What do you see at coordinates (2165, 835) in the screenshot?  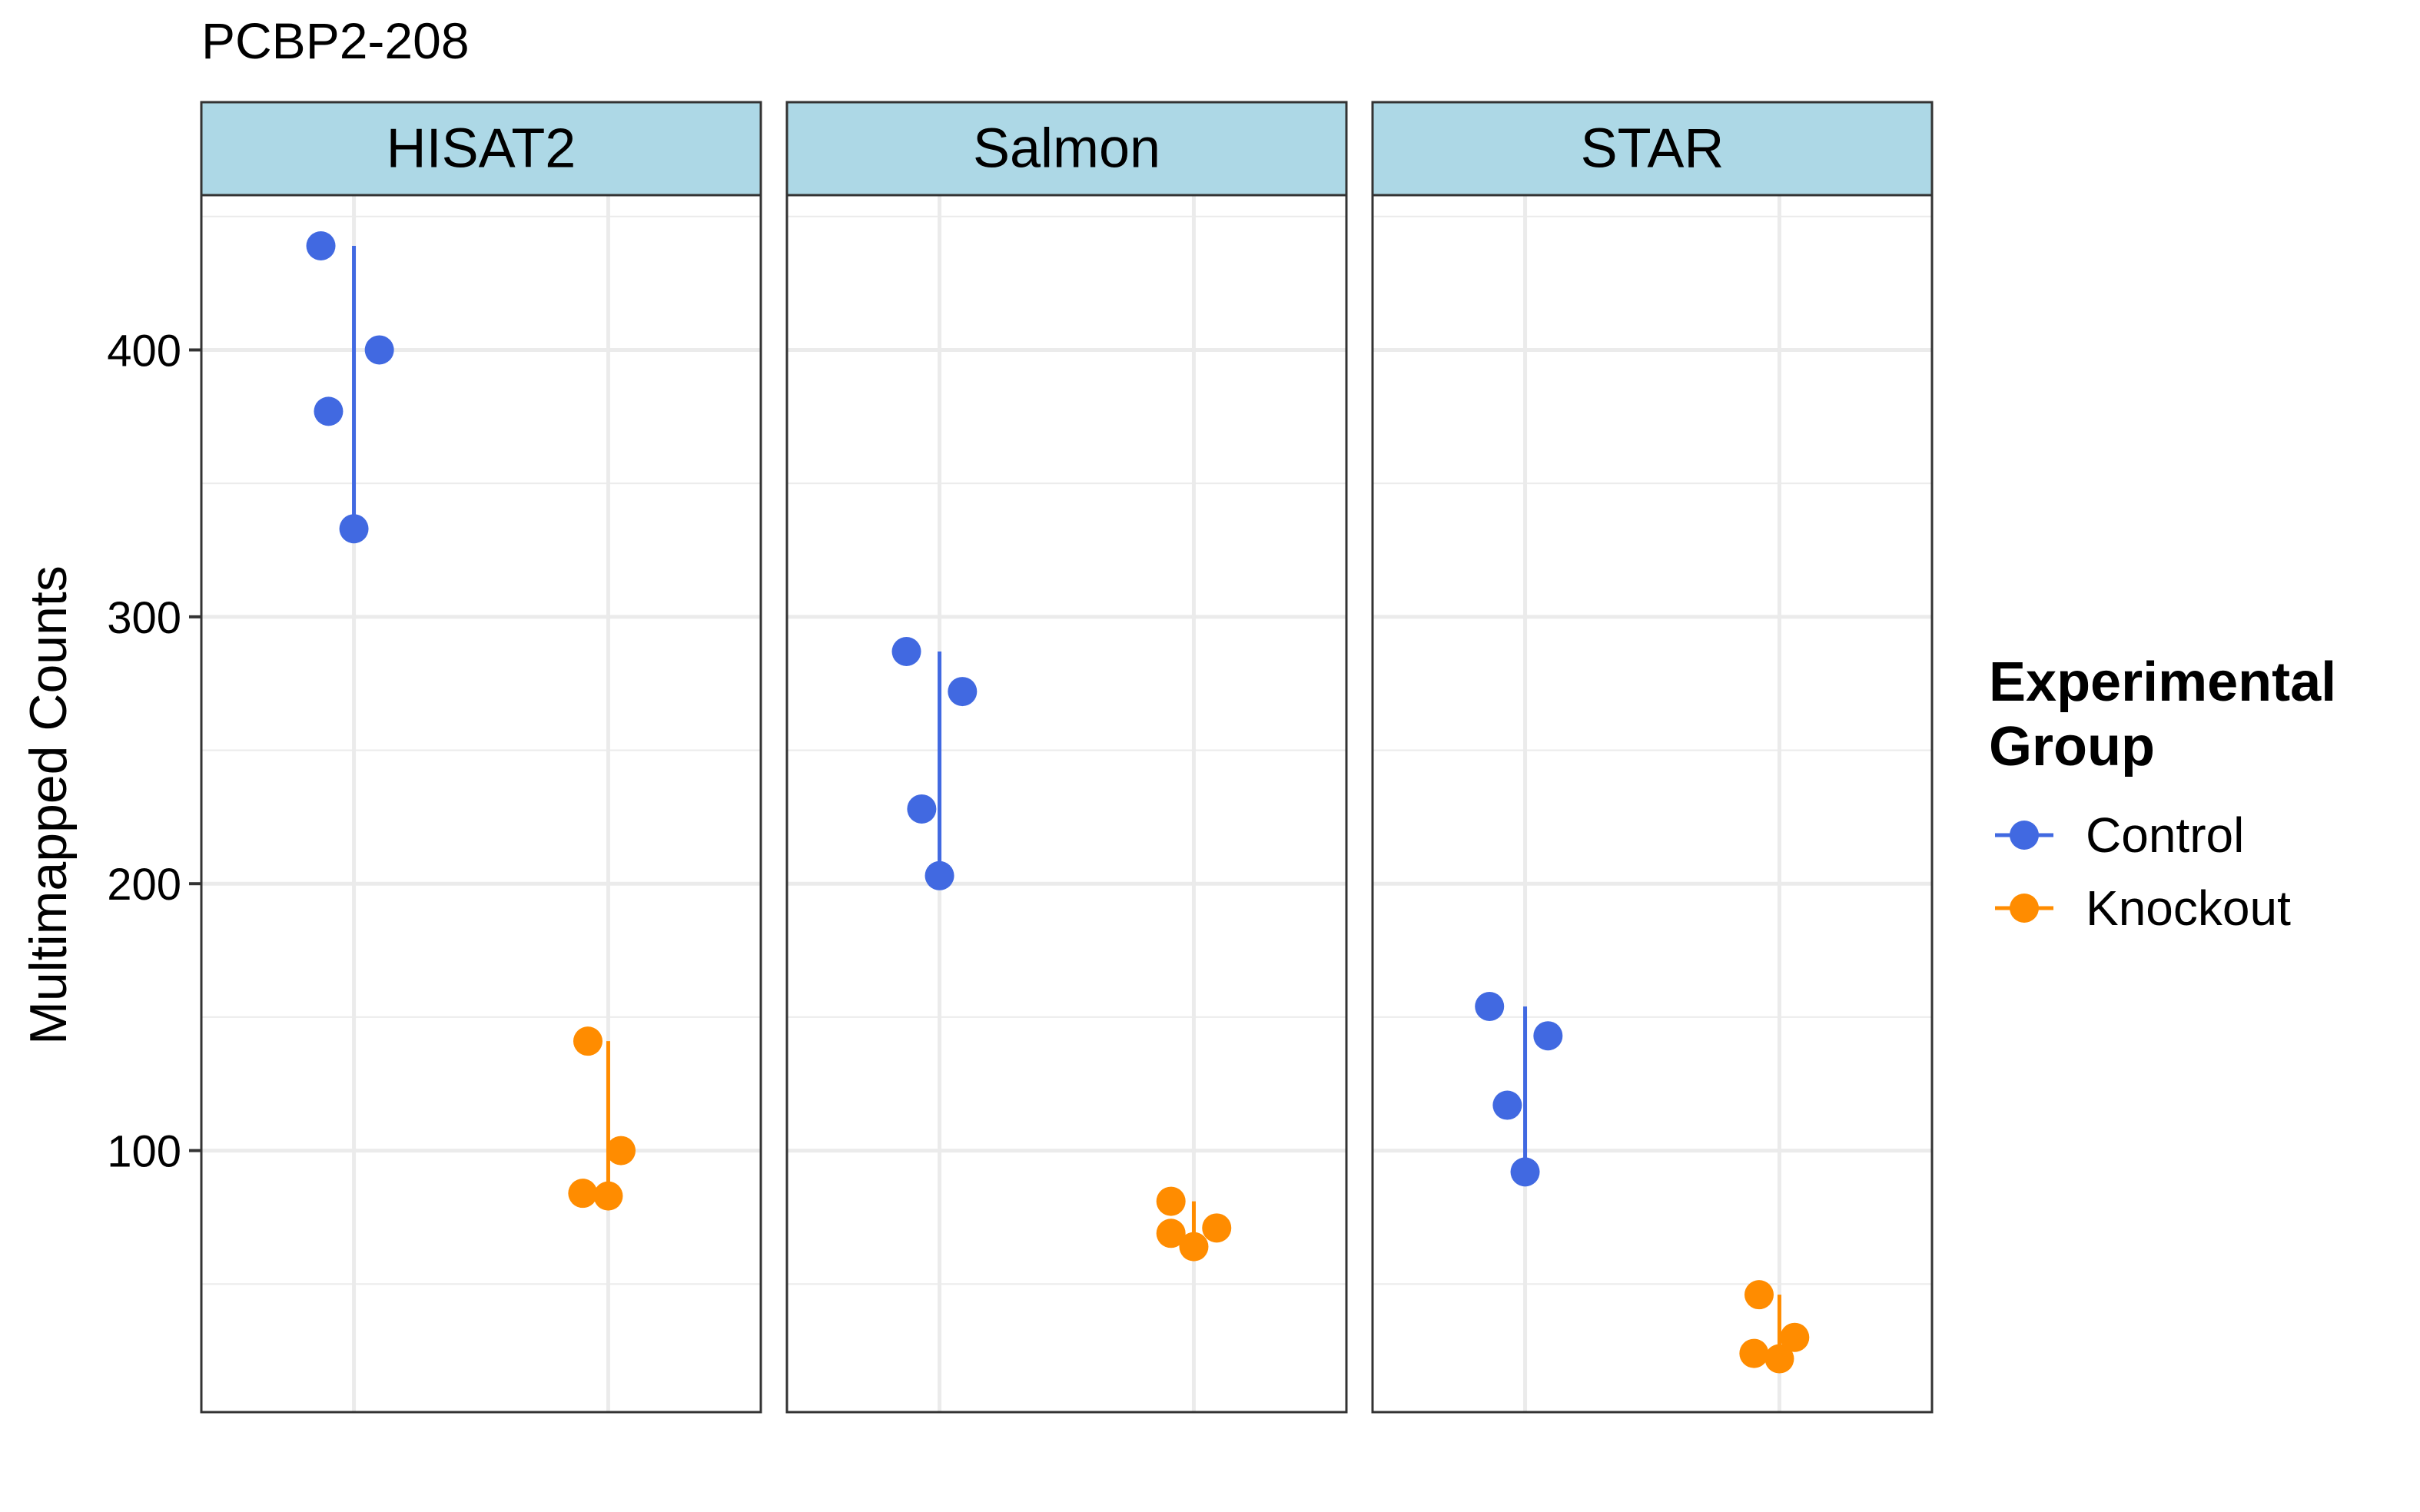 I see `legend-label: Control` at bounding box center [2165, 835].